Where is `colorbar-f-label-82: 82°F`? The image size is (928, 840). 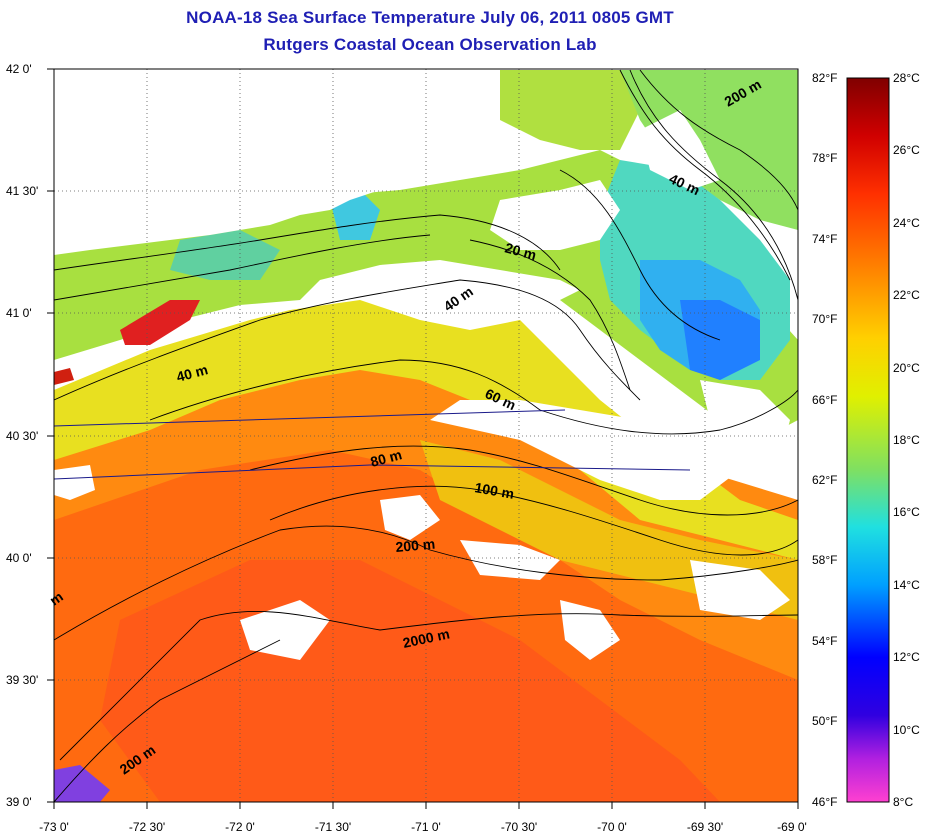
colorbar-f-label-82: 82°F is located at coordinates (825, 78).